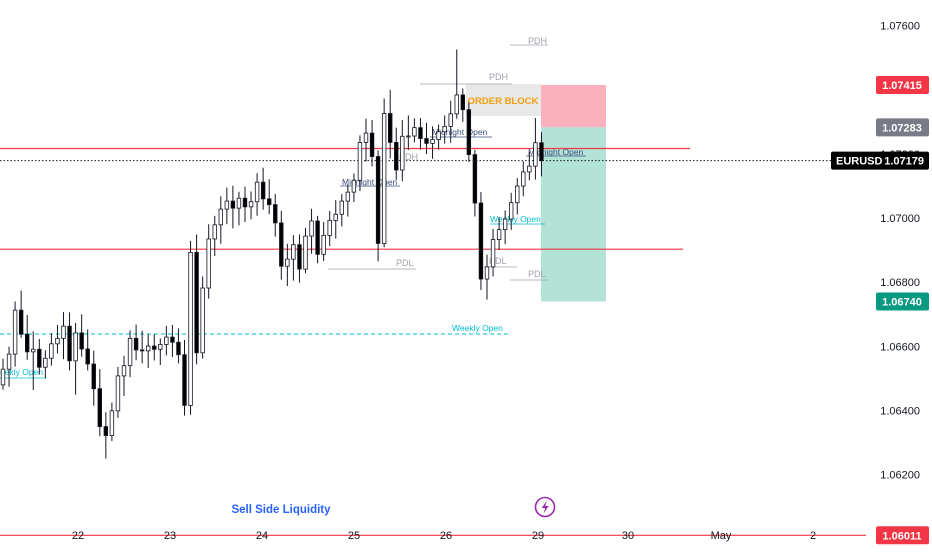  Describe the element at coordinates (21, 372) in the screenshot. I see `weekly-open-label: eekly Open` at that location.